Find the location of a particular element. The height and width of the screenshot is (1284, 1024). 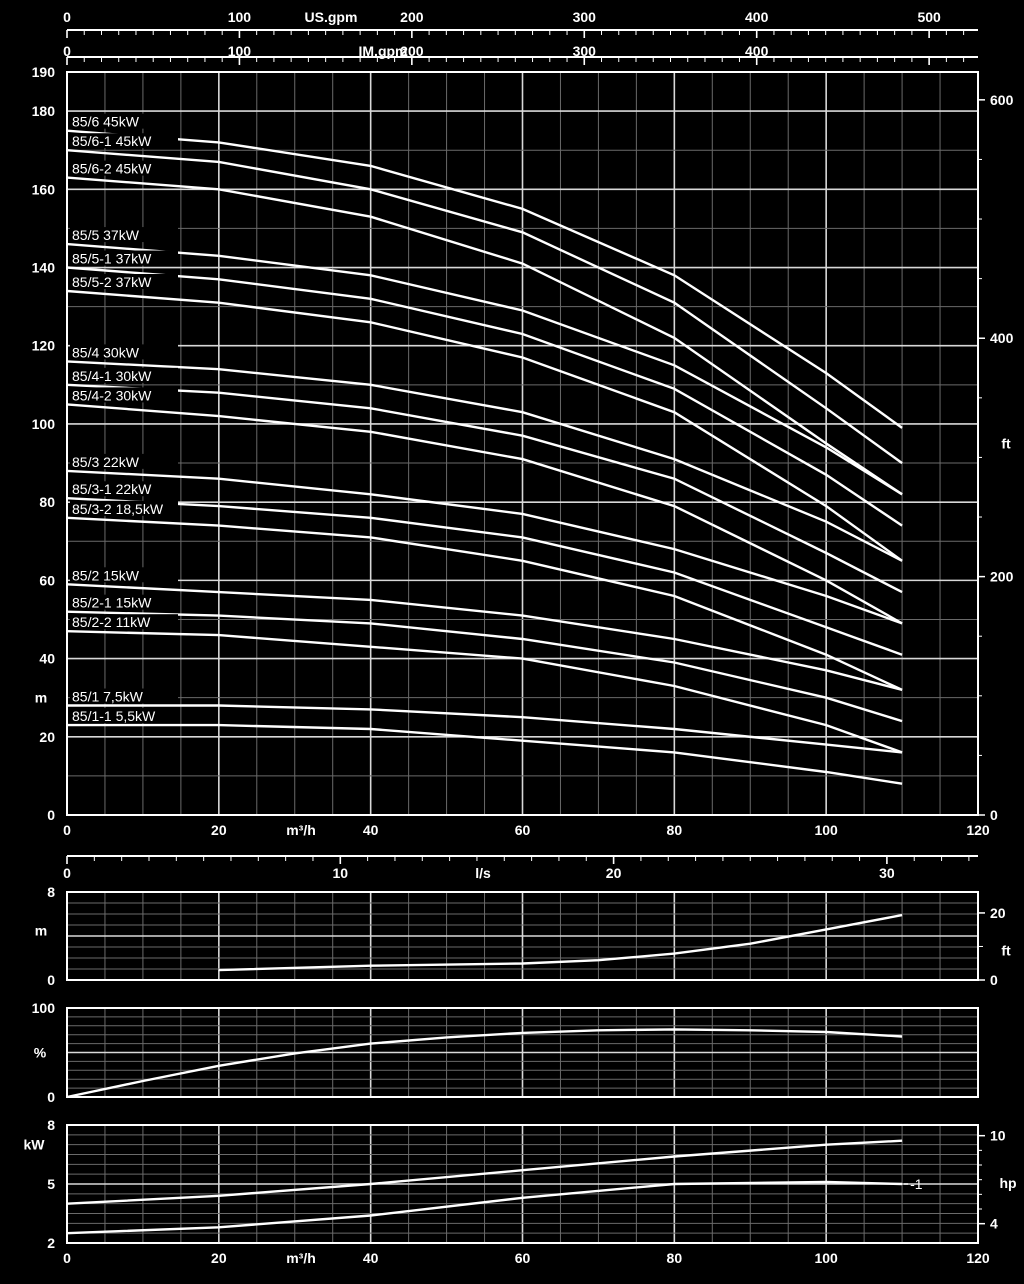

curve-label: 85/3-2 18,5kW is located at coordinates (118, 509).